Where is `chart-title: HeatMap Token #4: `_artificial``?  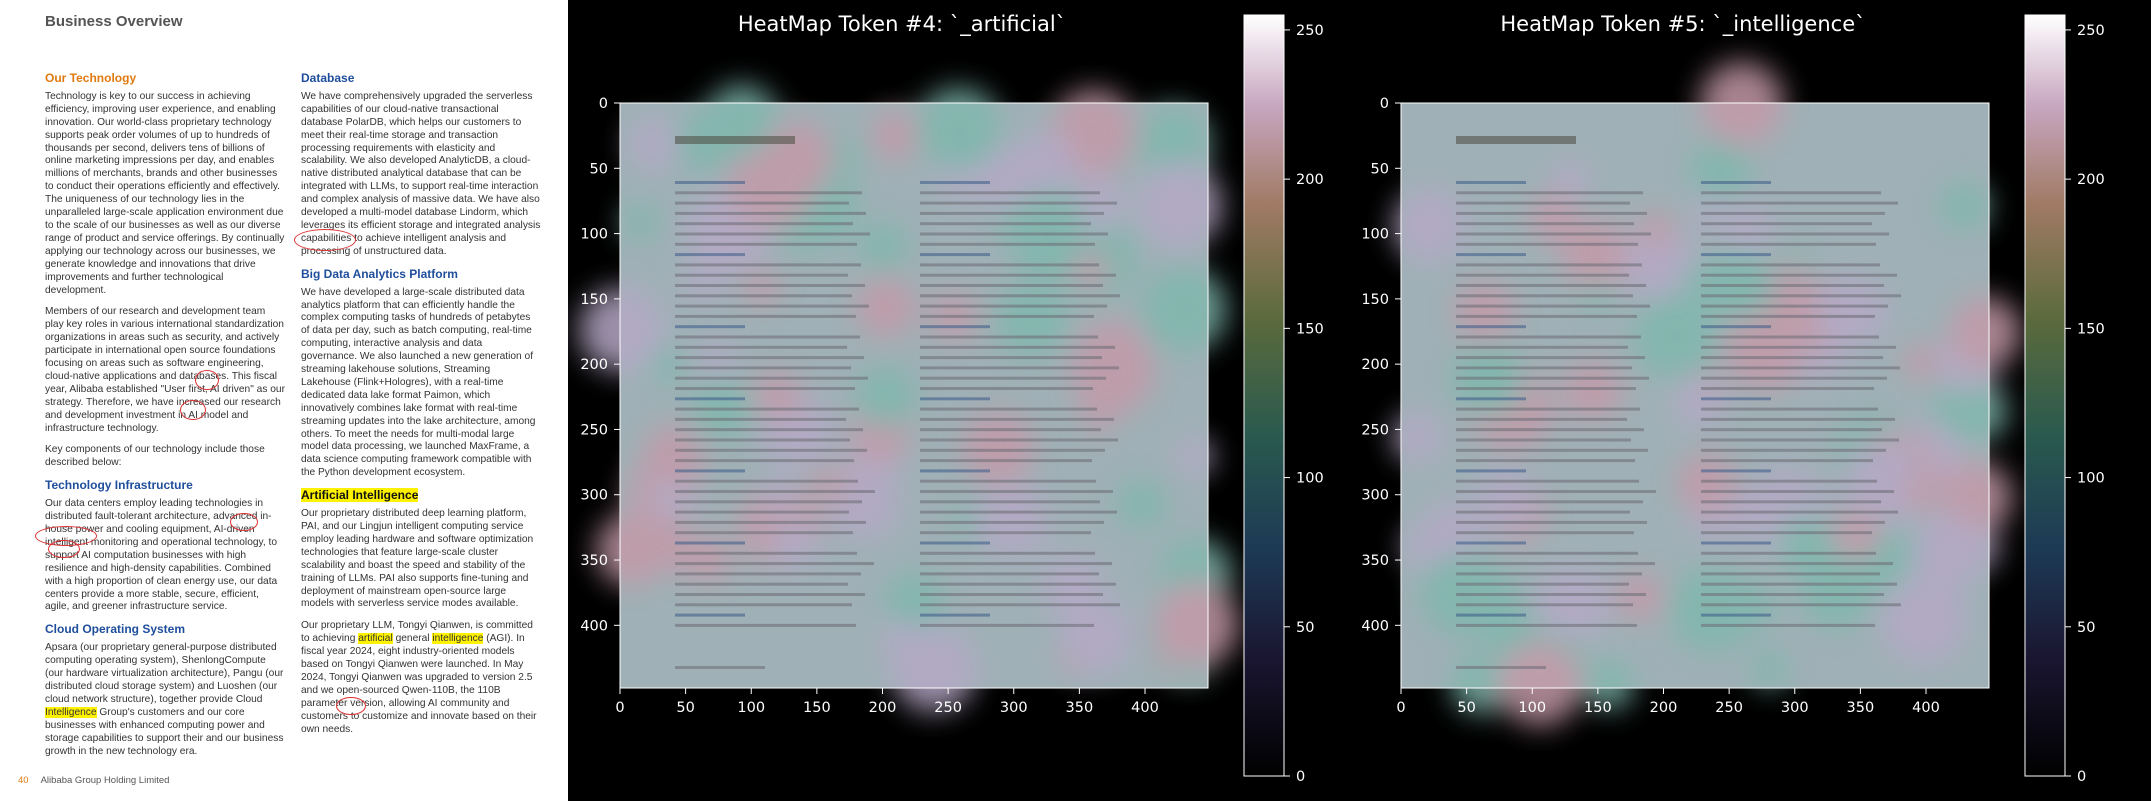
chart-title: HeatMap Token #4: `_artificial` is located at coordinates (902, 24).